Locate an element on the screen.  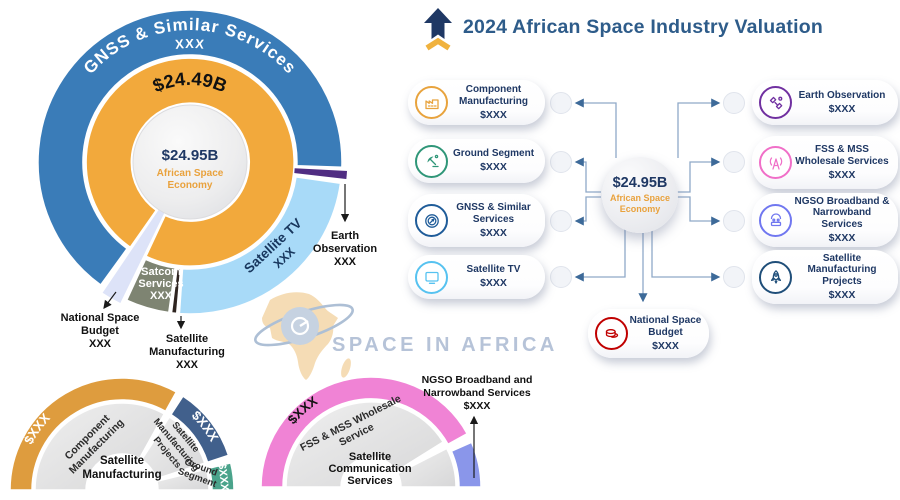
card-national-space-budget: National Space Budget $XXX is located at coordinates (648, 333).